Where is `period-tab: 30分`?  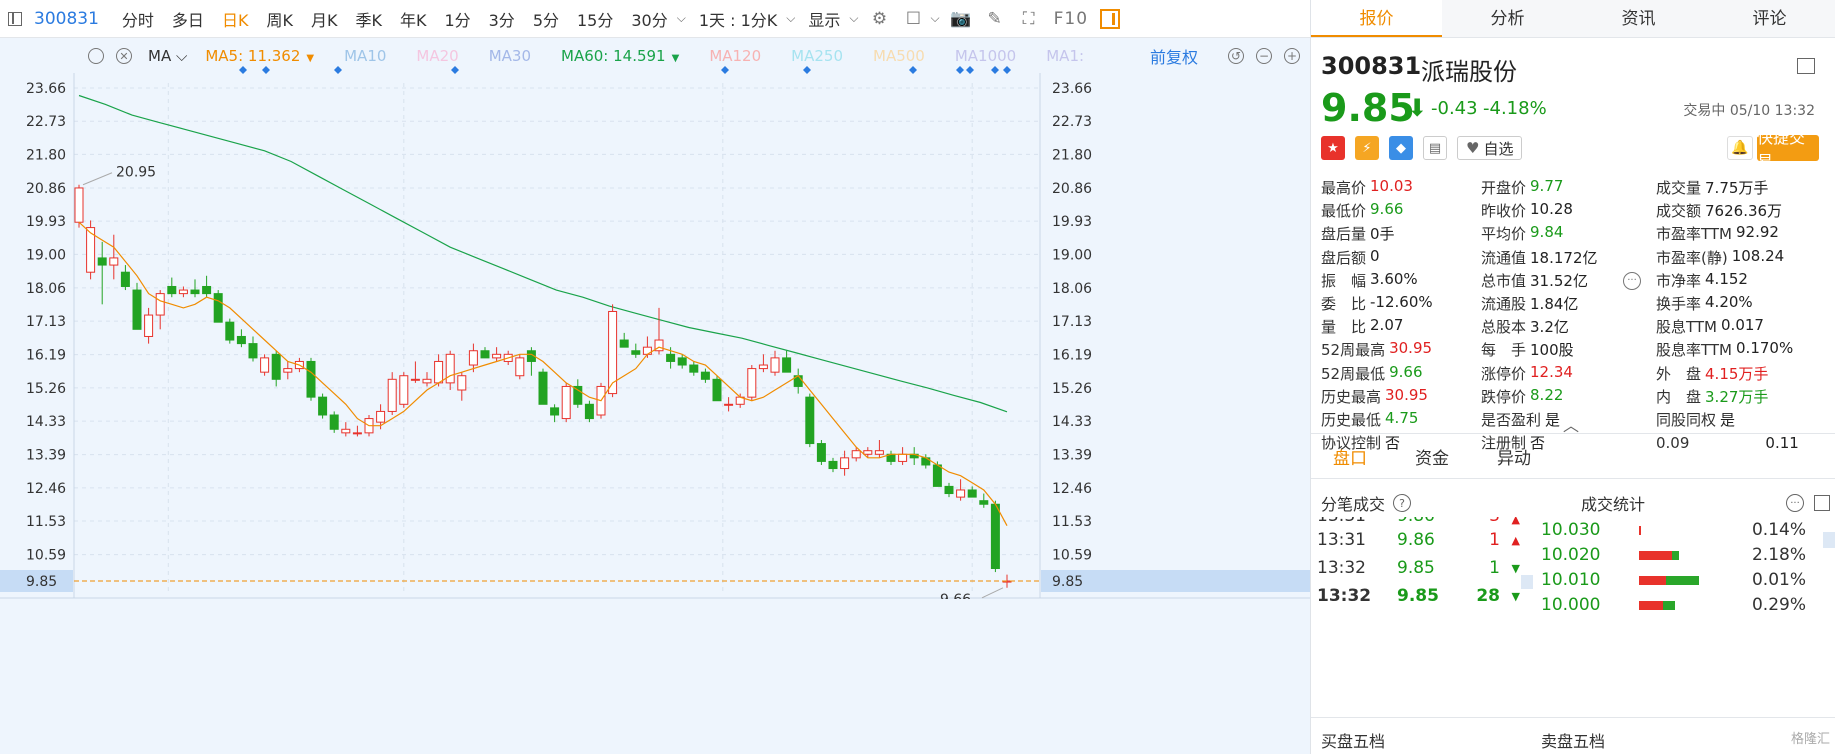
period-tab: 30分 is located at coordinates (649, 20).